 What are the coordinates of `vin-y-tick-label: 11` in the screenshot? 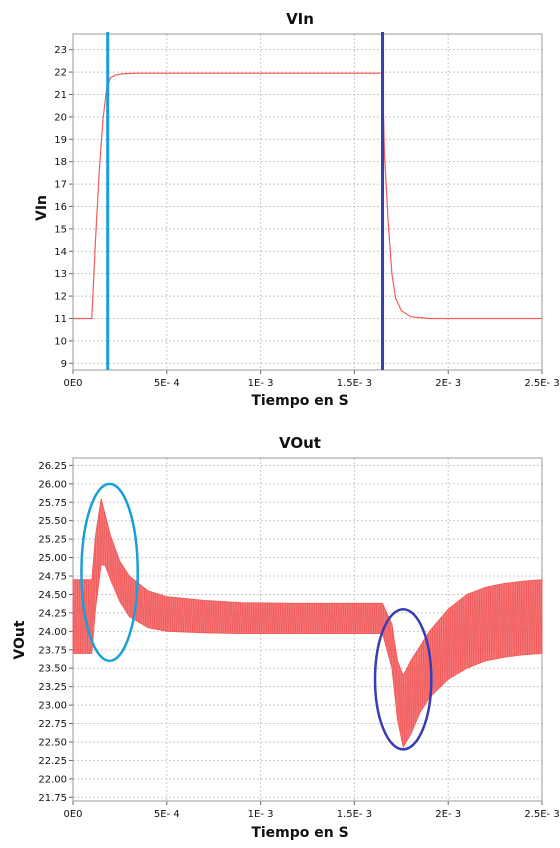 It's located at (60, 319).